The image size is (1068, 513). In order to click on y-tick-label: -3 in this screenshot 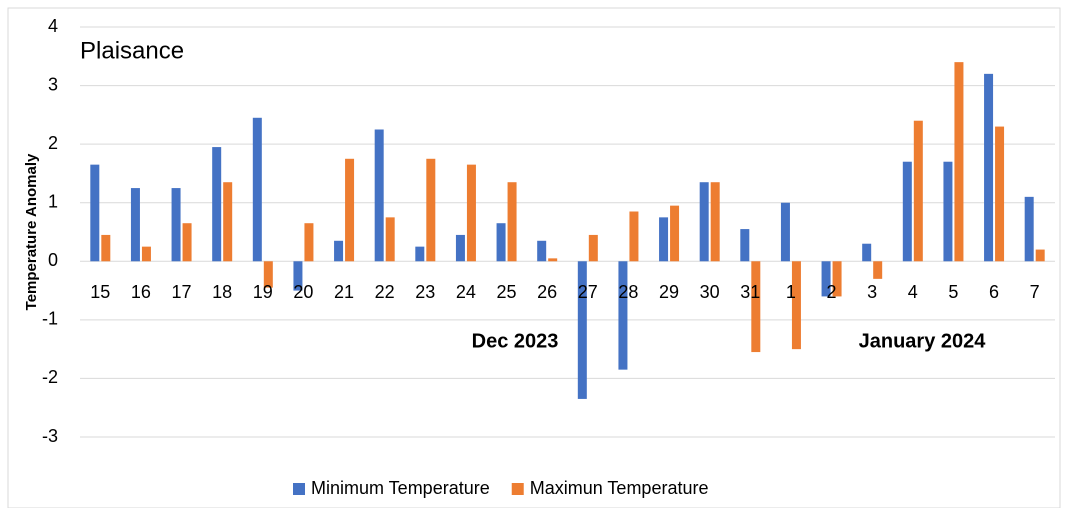, I will do `click(50, 436)`.